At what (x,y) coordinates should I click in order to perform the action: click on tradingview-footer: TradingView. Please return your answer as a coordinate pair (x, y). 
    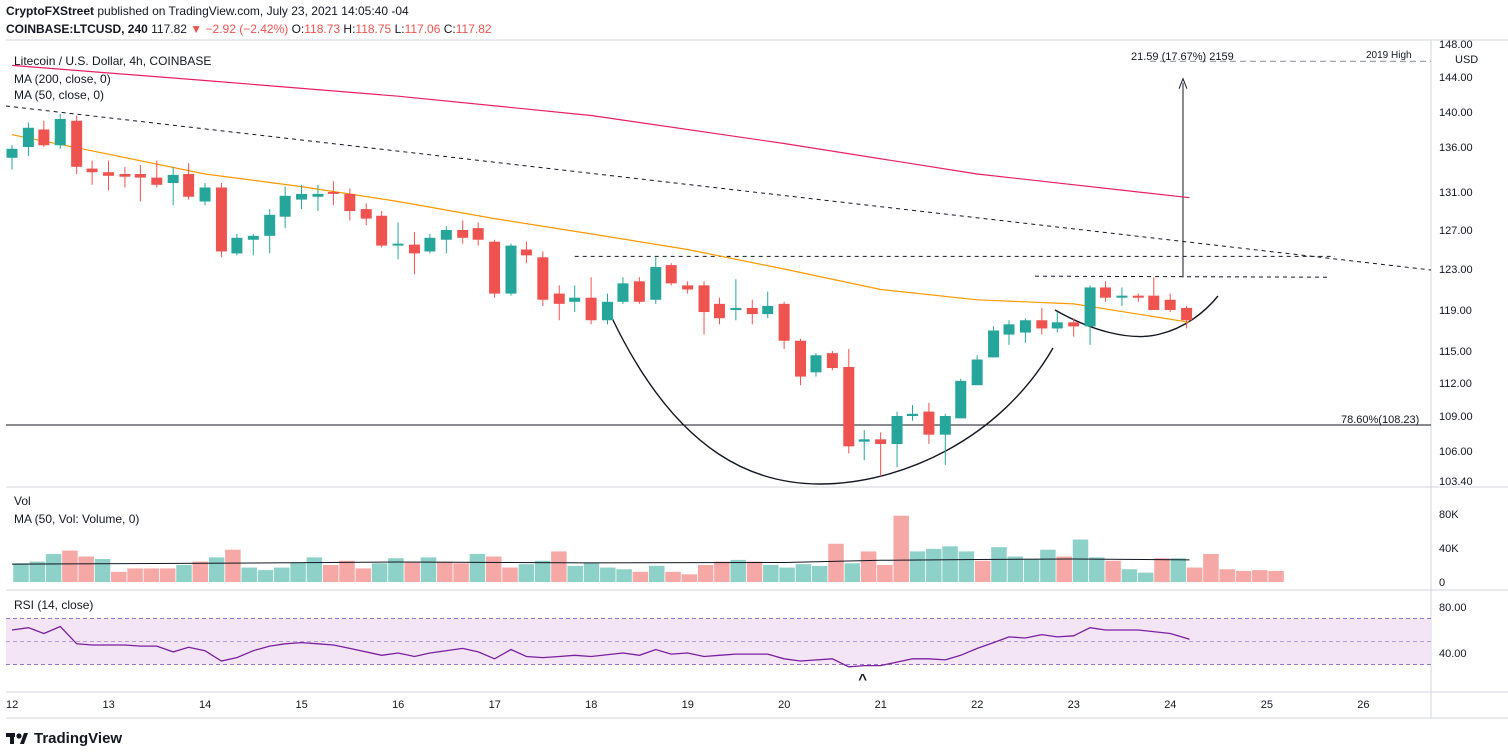
    Looking at the image, I should click on (64, 738).